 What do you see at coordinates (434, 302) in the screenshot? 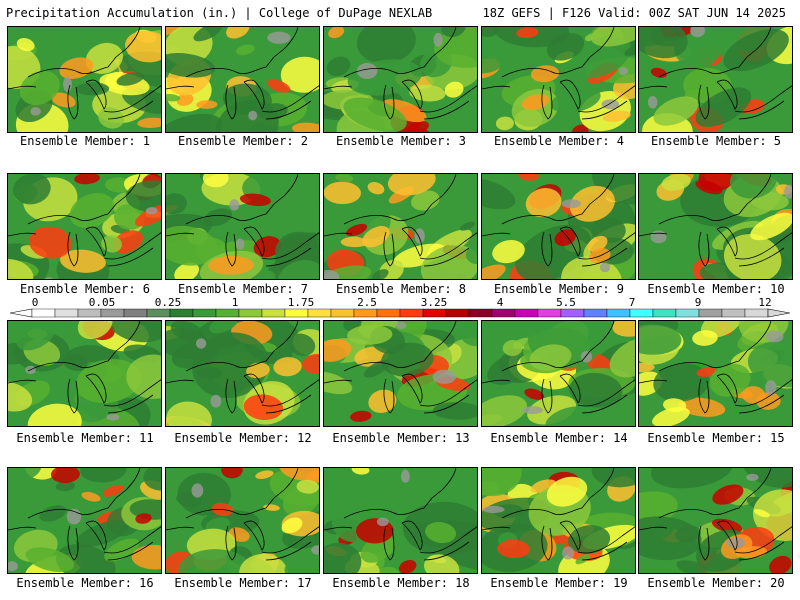
I see `colorbar-tick-label: 3.25` at bounding box center [434, 302].